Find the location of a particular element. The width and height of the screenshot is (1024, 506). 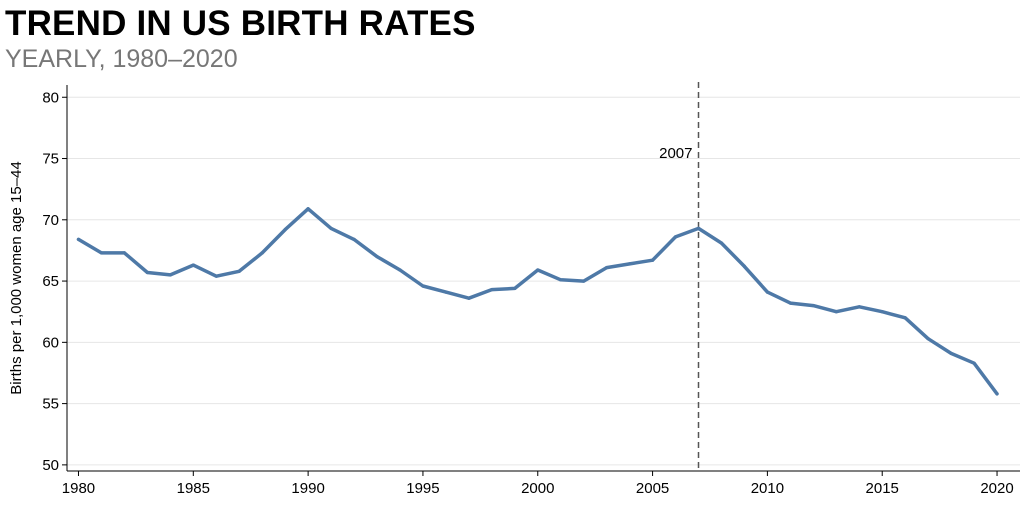

data-point-2004 is located at coordinates (630, 264).